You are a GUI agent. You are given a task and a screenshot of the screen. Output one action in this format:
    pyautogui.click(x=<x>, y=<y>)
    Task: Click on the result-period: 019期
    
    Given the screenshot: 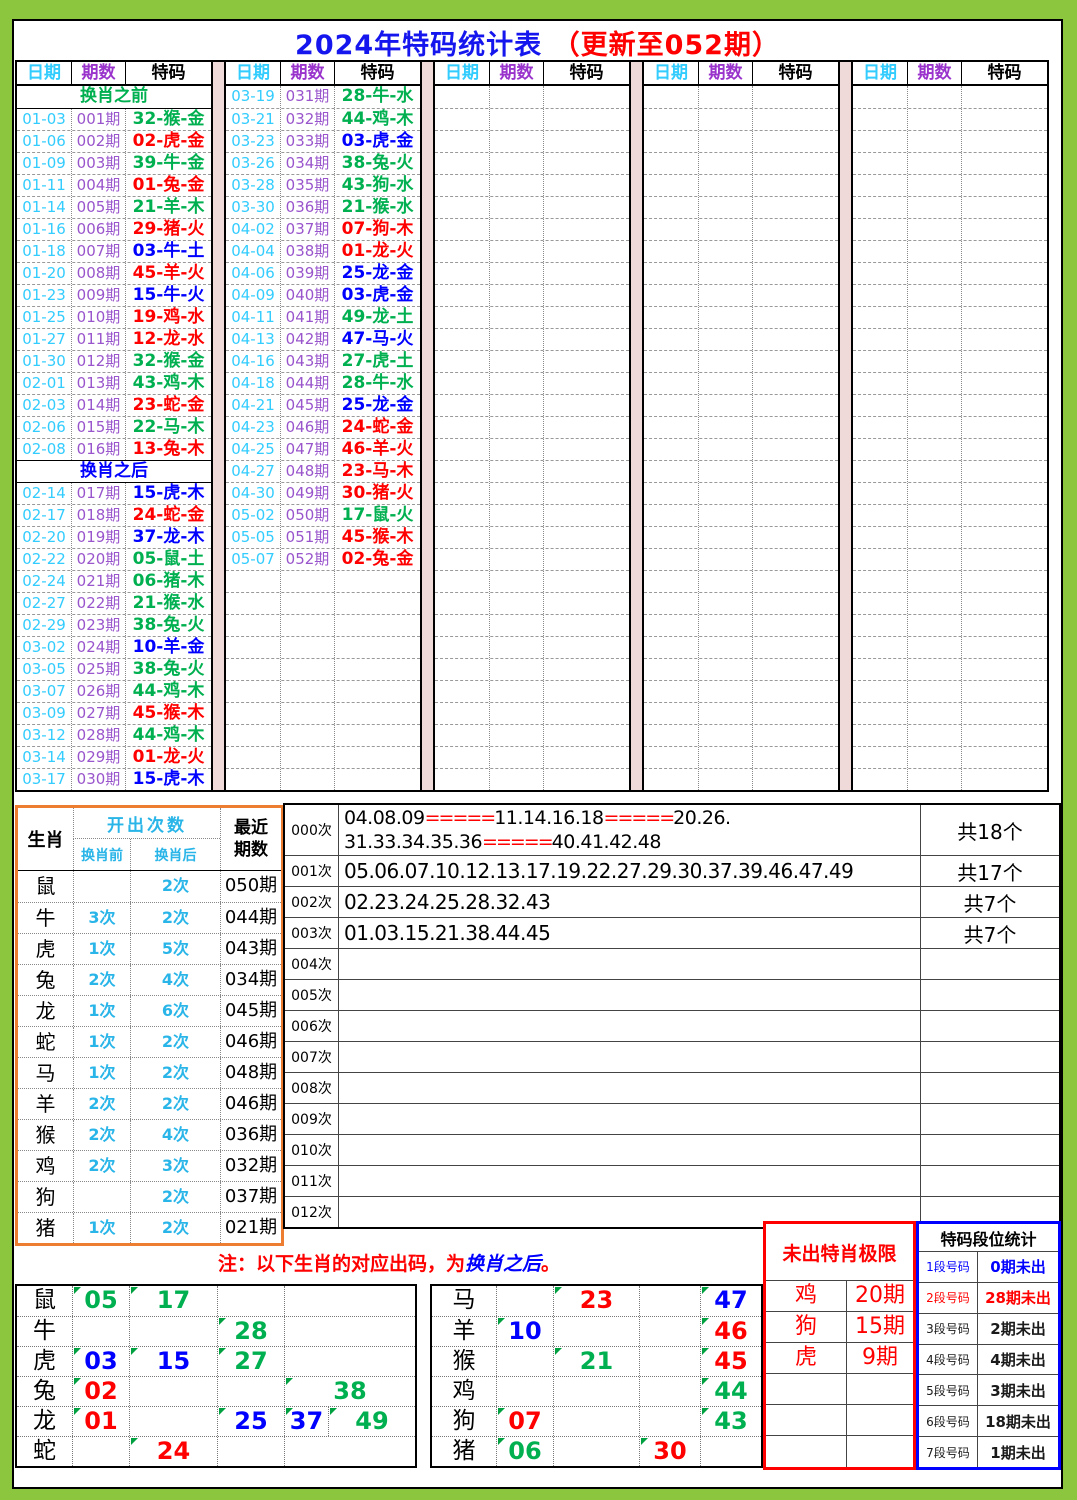 What is the action you would take?
    pyautogui.click(x=98, y=537)
    